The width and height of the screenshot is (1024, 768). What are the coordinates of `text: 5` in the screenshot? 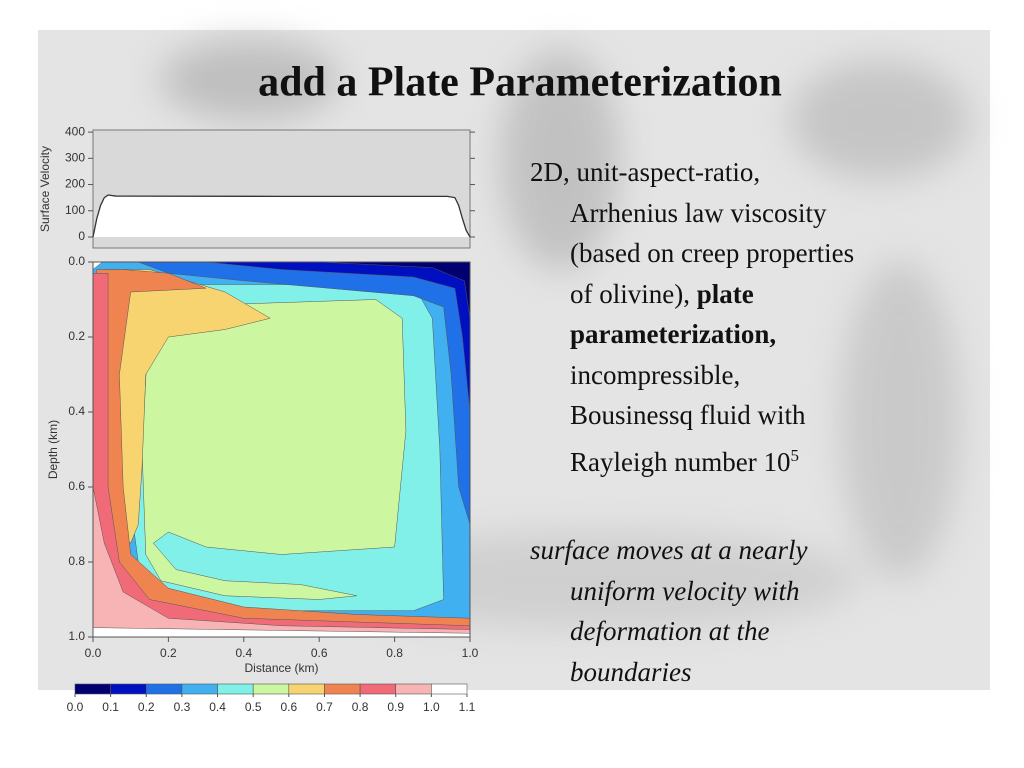 It's located at (794, 455).